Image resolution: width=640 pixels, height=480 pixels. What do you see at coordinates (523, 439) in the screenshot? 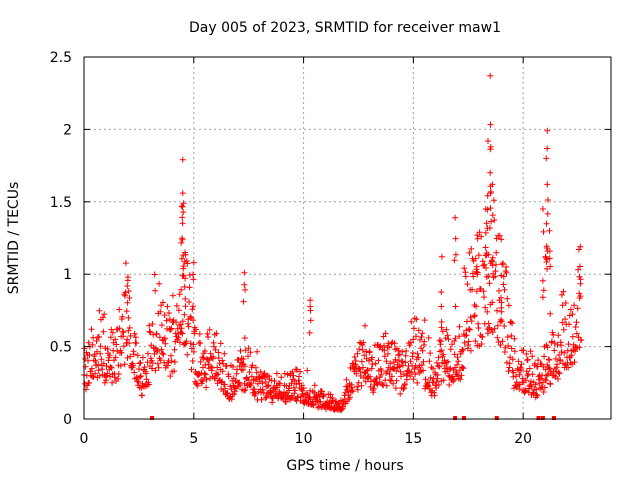
I see `x-tick-label: 20` at bounding box center [523, 439].